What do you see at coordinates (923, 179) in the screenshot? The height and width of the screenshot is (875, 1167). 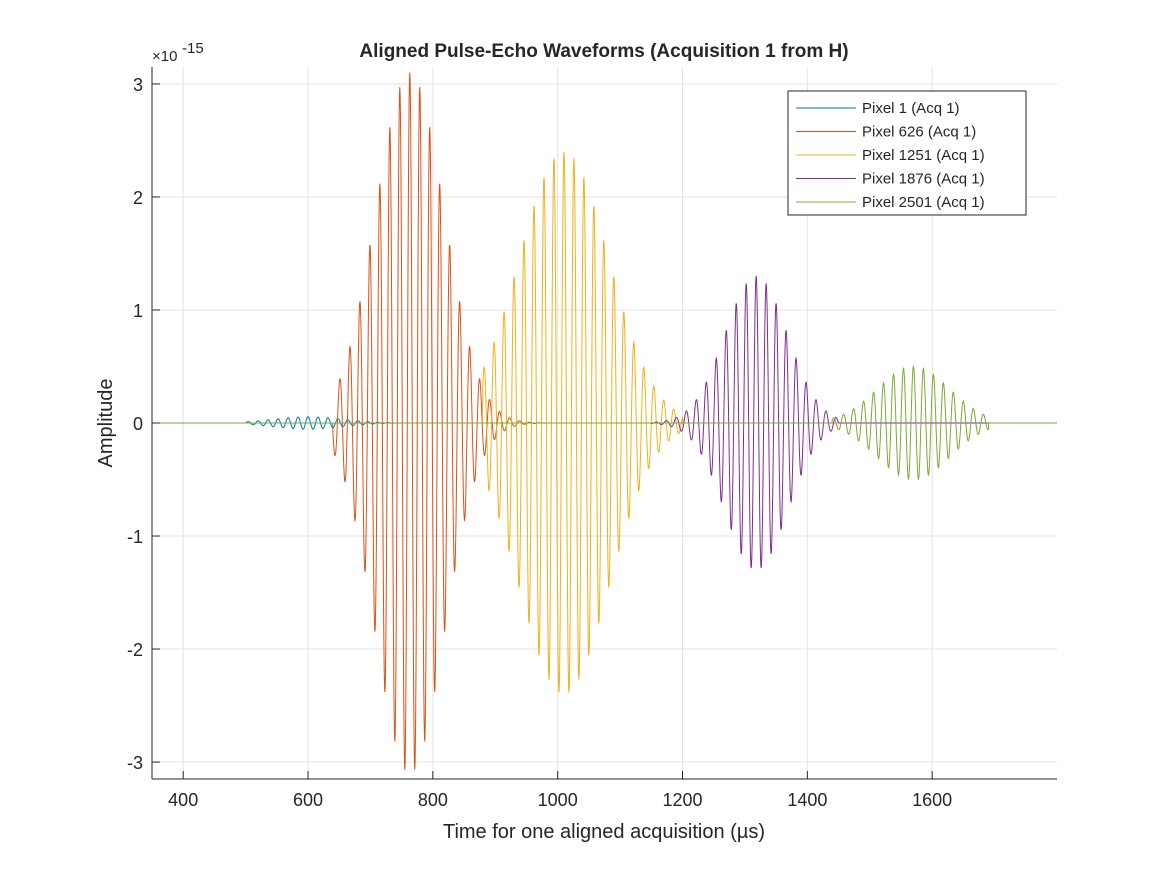 I see `legend-label-4: Pixel 1876 (Acq 1)` at bounding box center [923, 179].